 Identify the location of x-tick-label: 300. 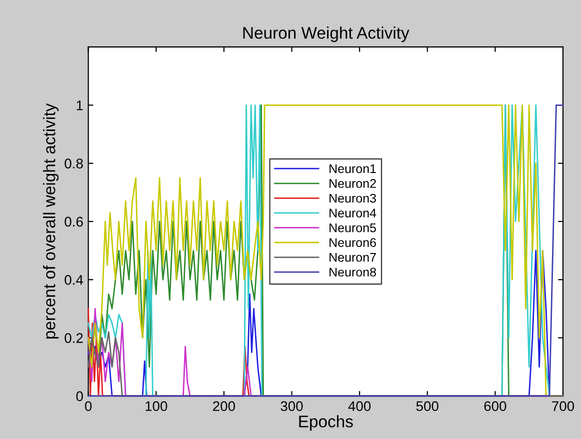
(291, 406).